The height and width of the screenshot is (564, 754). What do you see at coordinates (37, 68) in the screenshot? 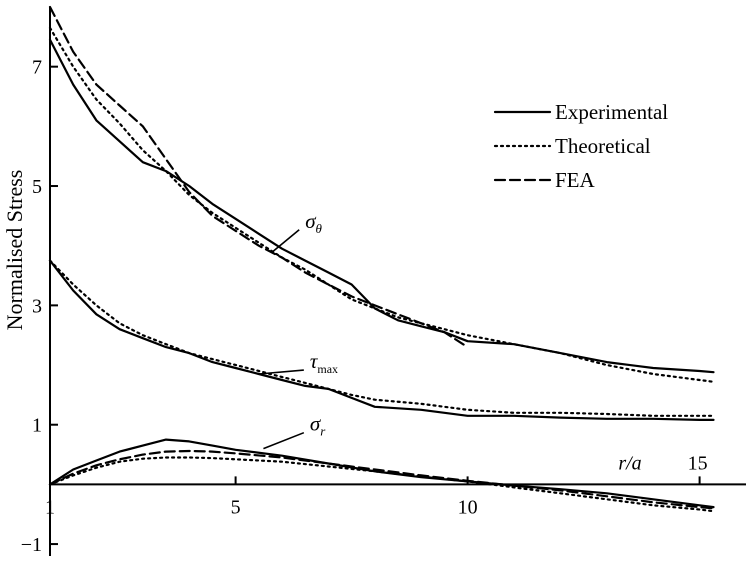
I see `y-tick-label: 7` at bounding box center [37, 68].